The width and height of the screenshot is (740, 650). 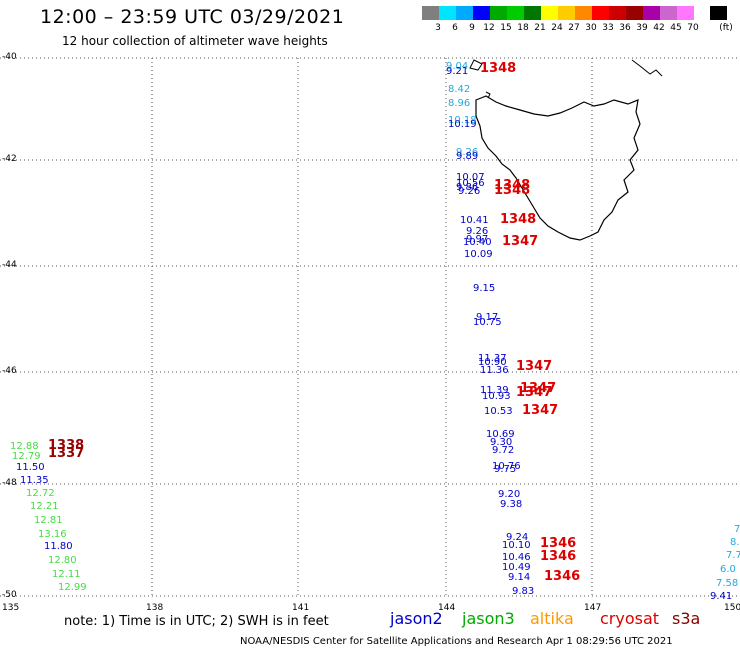 What do you see at coordinates (727, 583) in the screenshot?
I see `wave-height-value: 7.58` at bounding box center [727, 583].